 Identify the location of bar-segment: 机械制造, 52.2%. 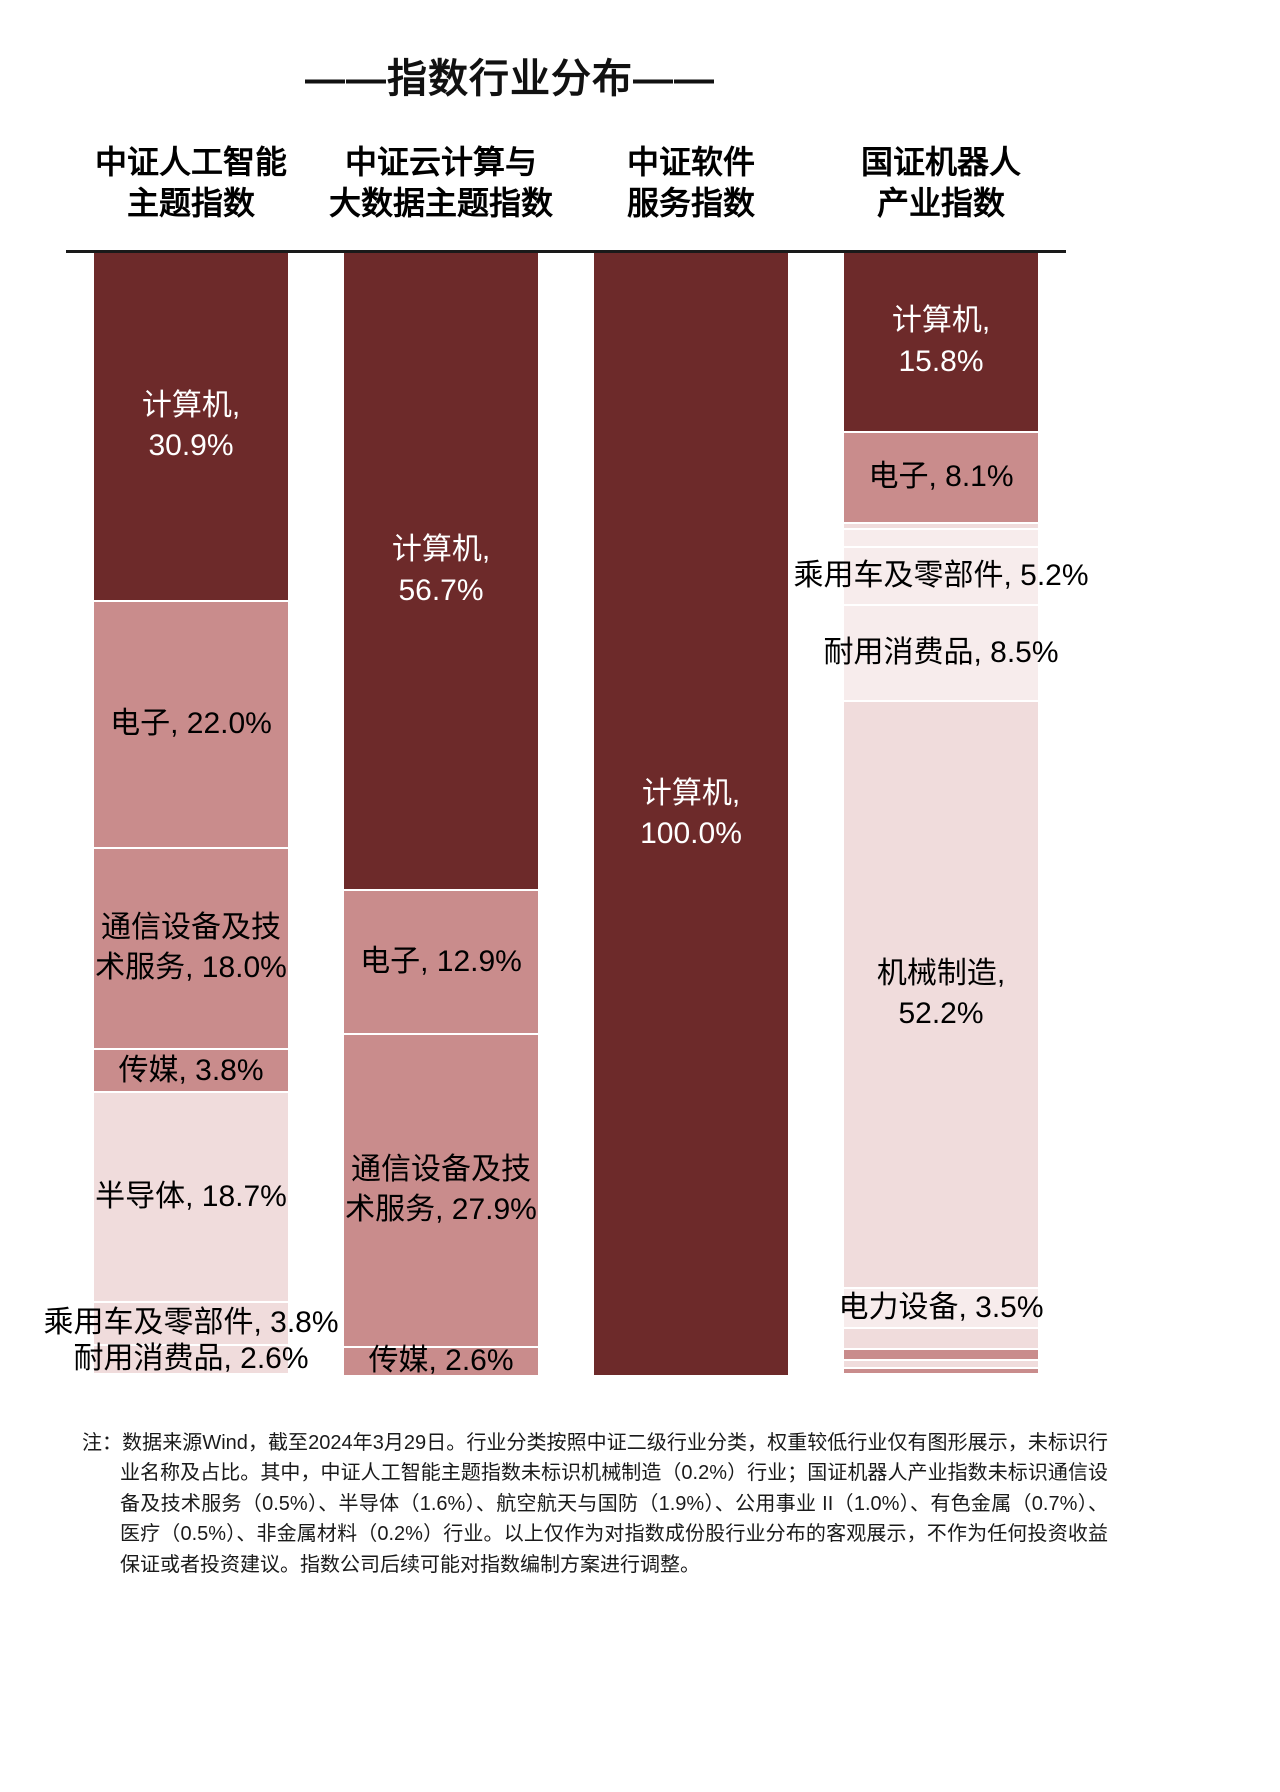
(941, 993).